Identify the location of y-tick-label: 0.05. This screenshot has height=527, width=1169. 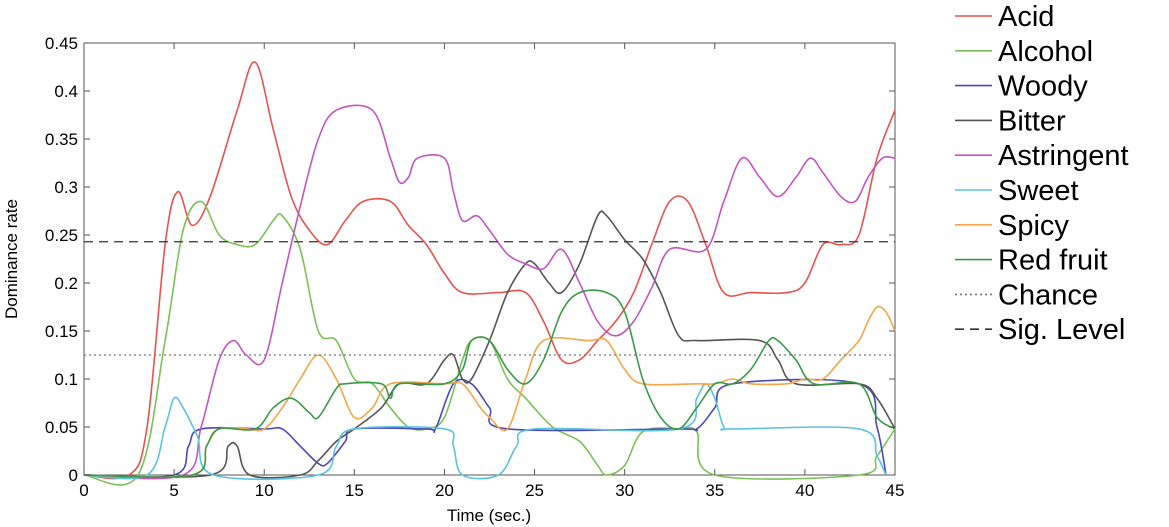
(61, 427).